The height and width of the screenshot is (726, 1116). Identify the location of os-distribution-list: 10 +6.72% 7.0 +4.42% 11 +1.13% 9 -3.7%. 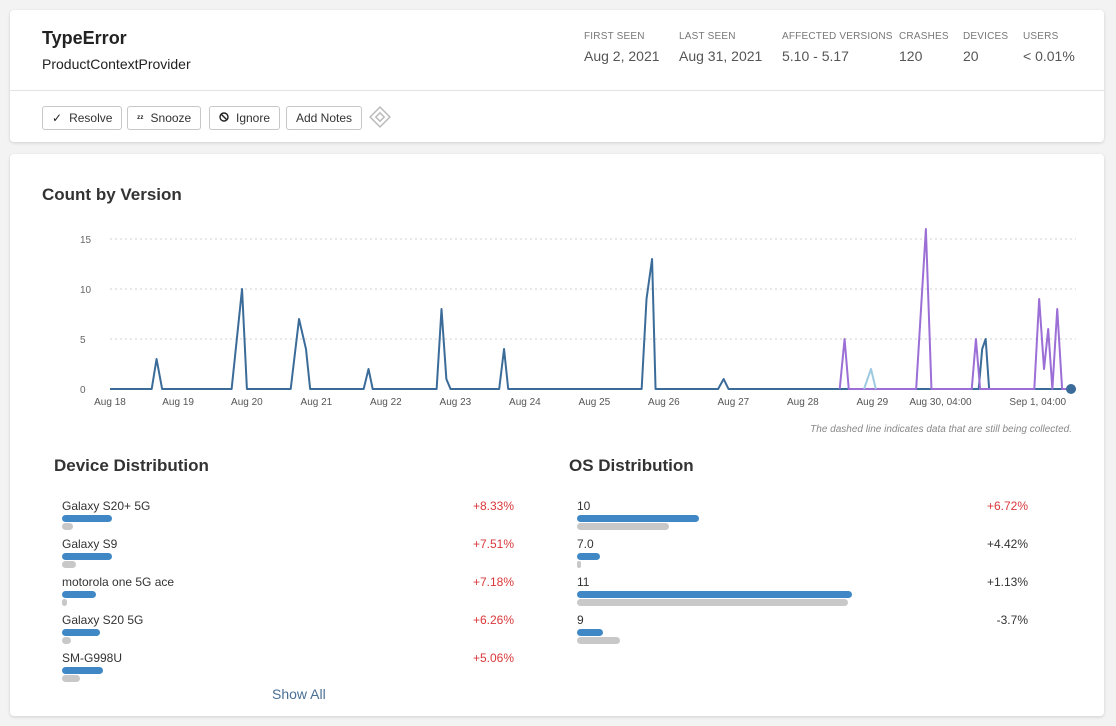
(802, 575).